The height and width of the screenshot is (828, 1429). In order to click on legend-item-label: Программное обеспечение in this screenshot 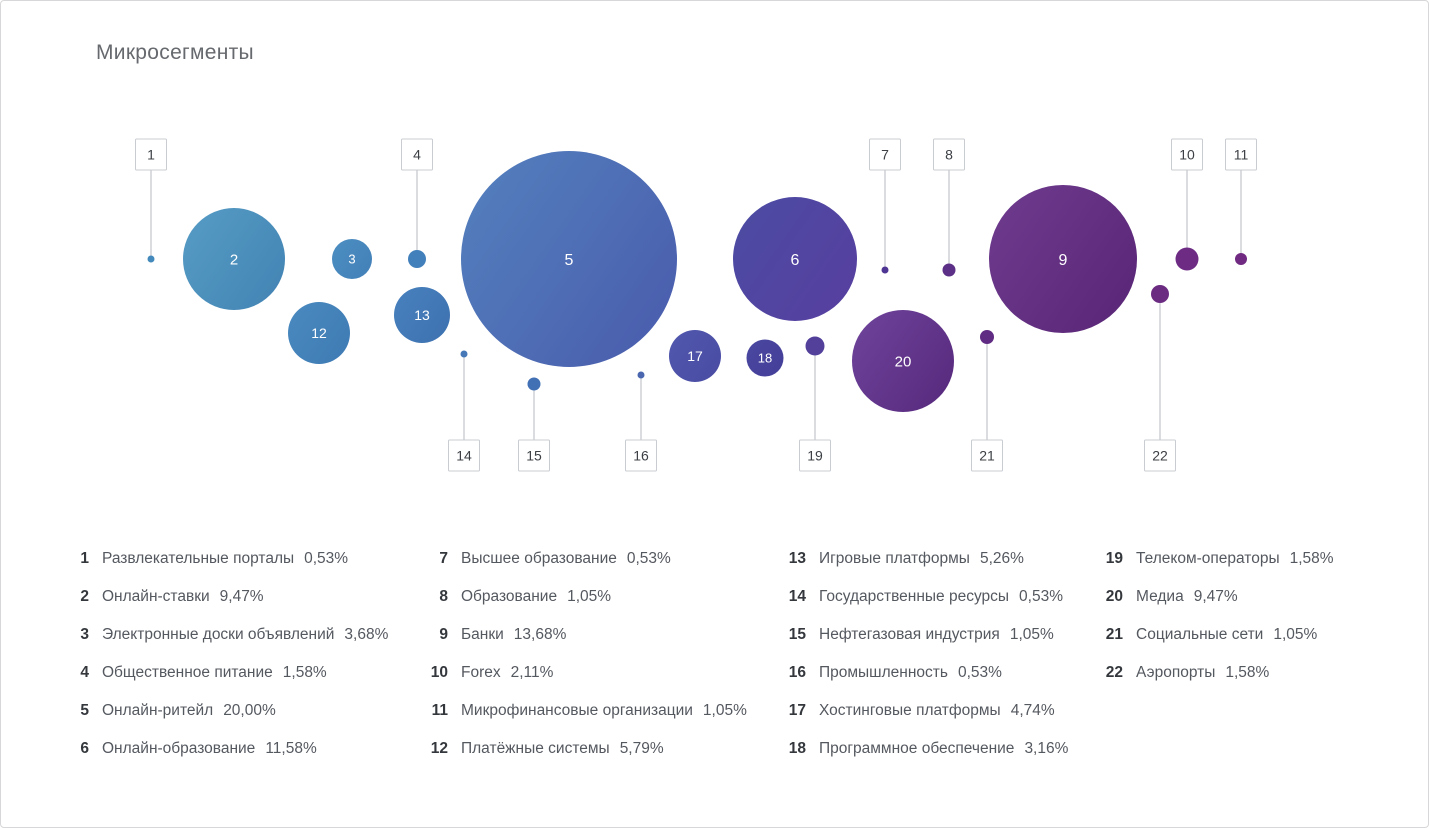, I will do `click(917, 748)`.